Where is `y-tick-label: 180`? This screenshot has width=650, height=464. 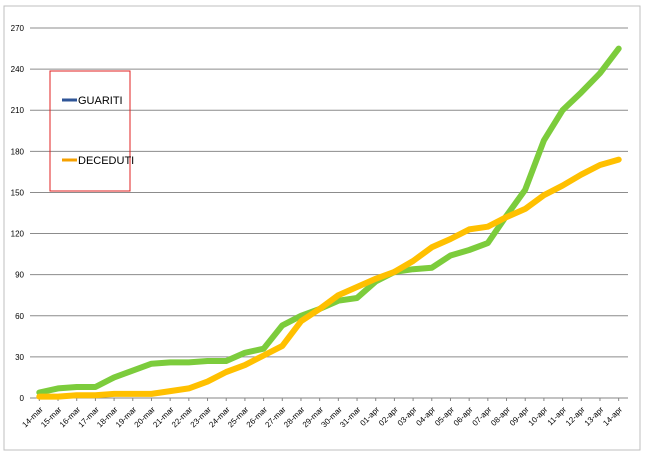 y-tick-label: 180 is located at coordinates (18, 151).